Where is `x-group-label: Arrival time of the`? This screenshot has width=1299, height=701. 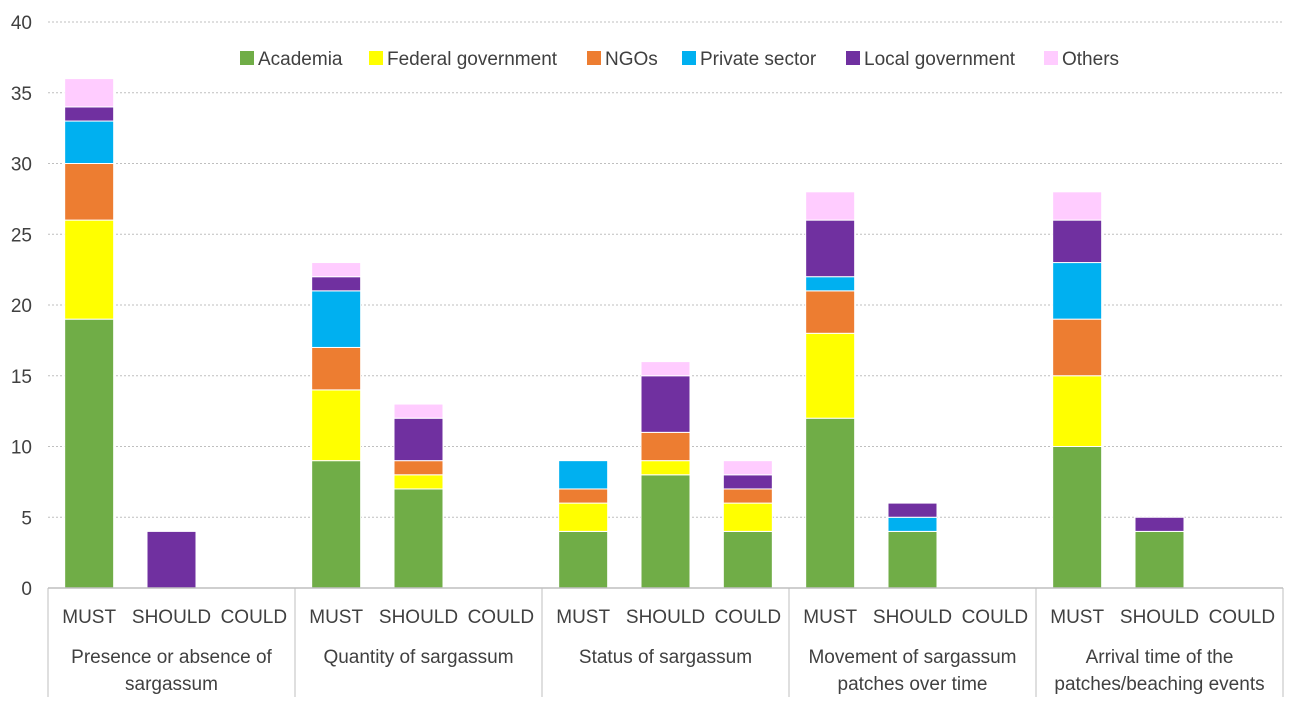
x-group-label: Arrival time of the is located at coordinates (1160, 657).